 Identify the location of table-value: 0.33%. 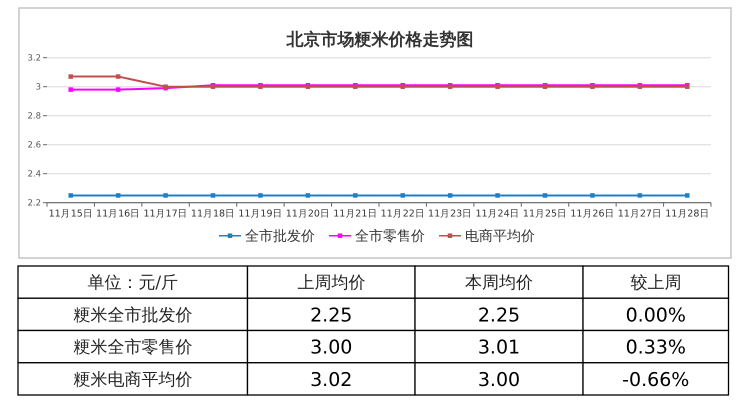
(656, 347).